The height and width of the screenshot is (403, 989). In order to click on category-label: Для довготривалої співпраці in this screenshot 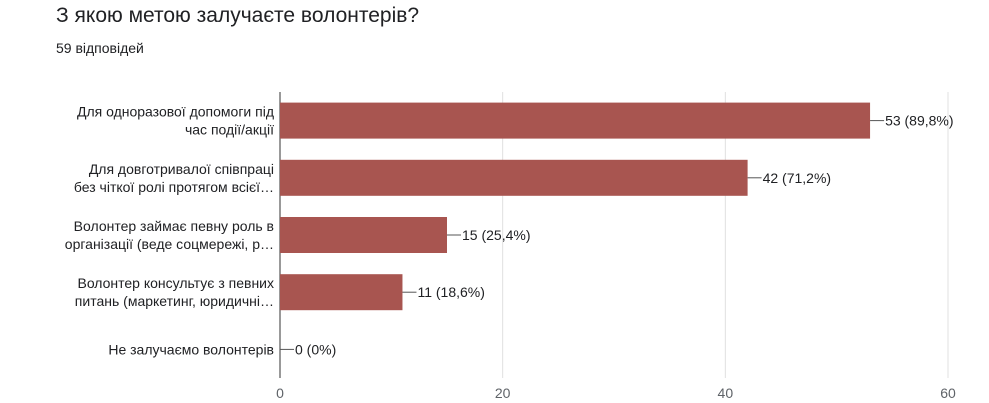, I will do `click(181, 169)`.